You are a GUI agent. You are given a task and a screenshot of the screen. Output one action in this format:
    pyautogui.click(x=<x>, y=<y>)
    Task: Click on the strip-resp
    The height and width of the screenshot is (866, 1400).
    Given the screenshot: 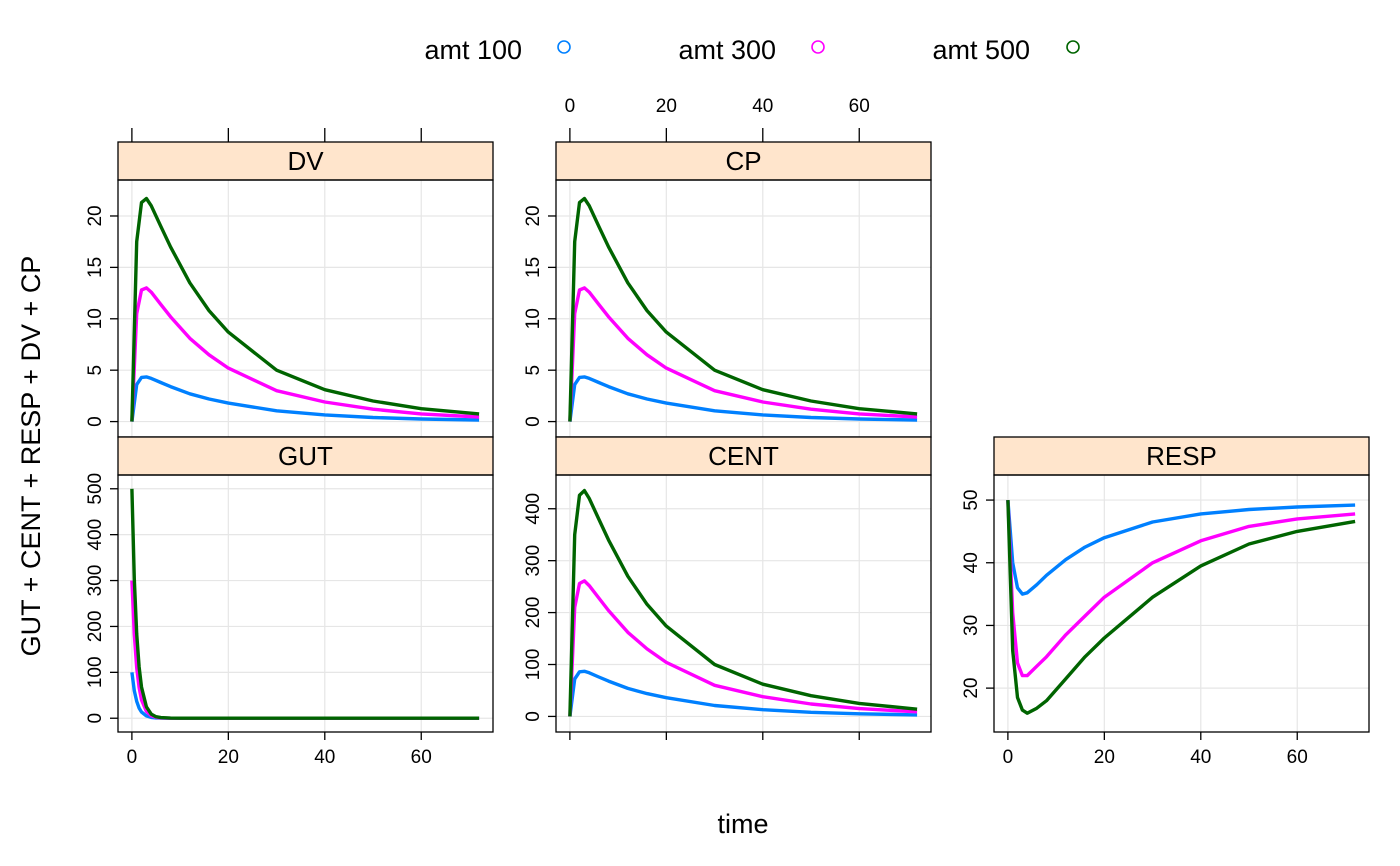 What is the action you would take?
    pyautogui.click(x=1181, y=456)
    